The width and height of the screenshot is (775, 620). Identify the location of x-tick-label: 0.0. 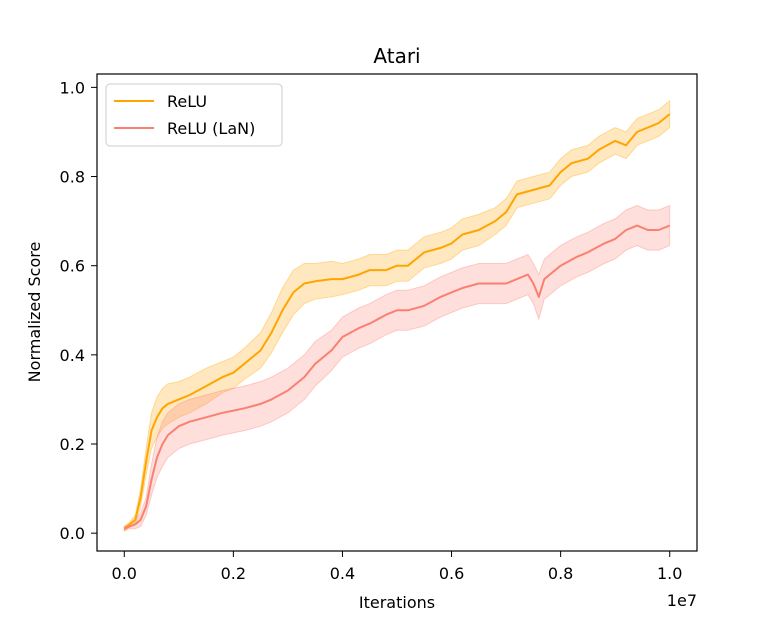
(124, 573).